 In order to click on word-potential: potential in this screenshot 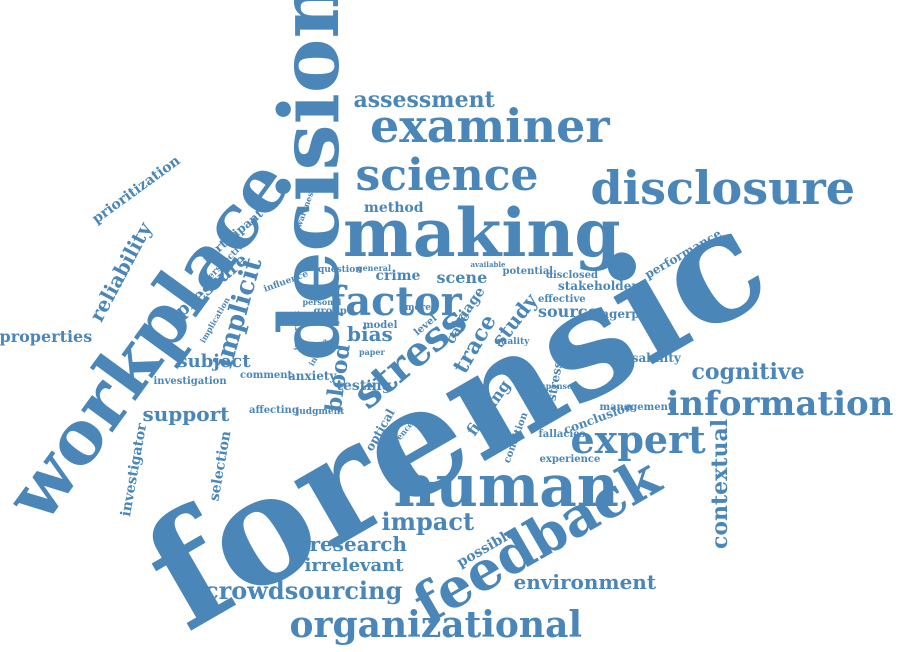, I will do `click(528, 271)`.